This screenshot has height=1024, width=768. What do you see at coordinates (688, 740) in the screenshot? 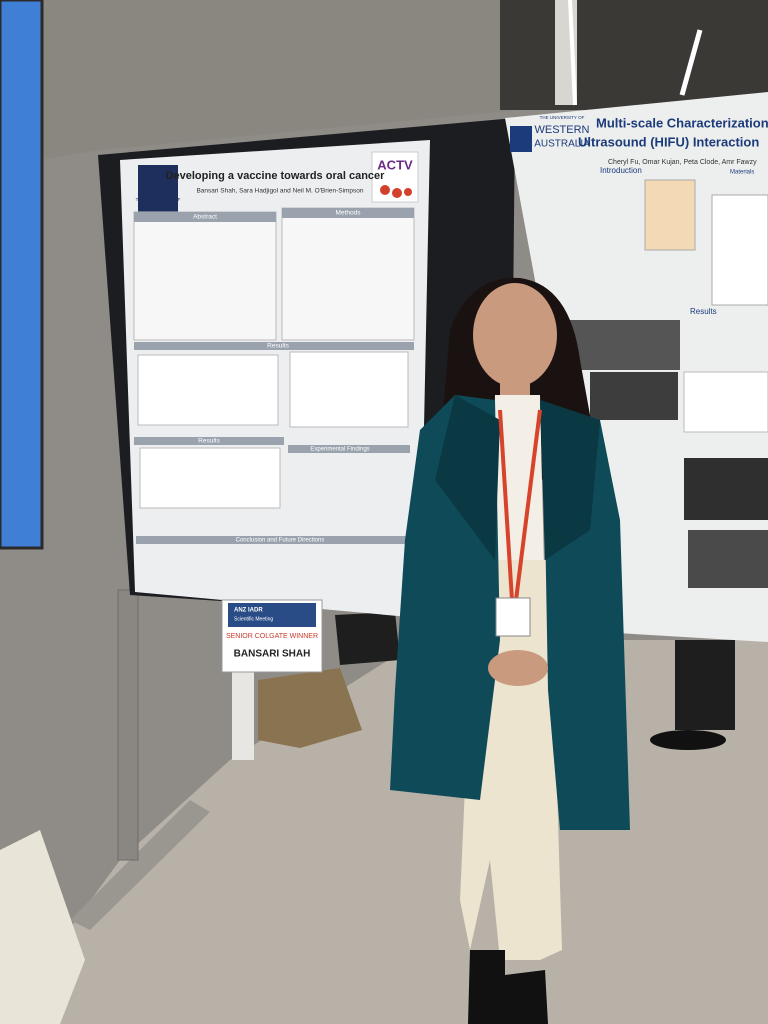
I see `bystander-shoe` at bounding box center [688, 740].